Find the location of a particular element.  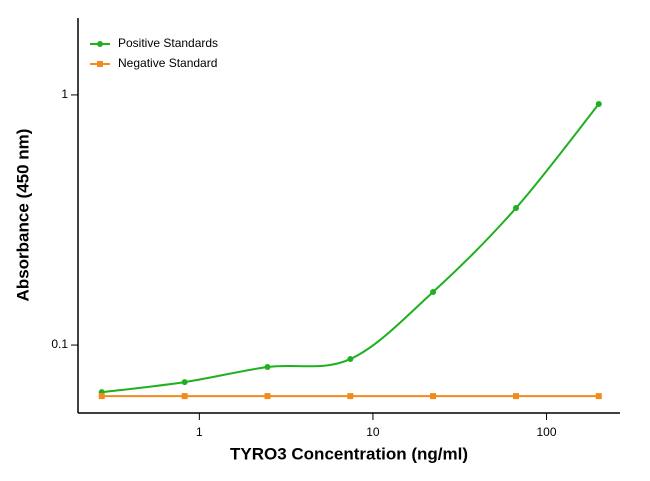

legend-label: Positive Standards is located at coordinates (168, 43).